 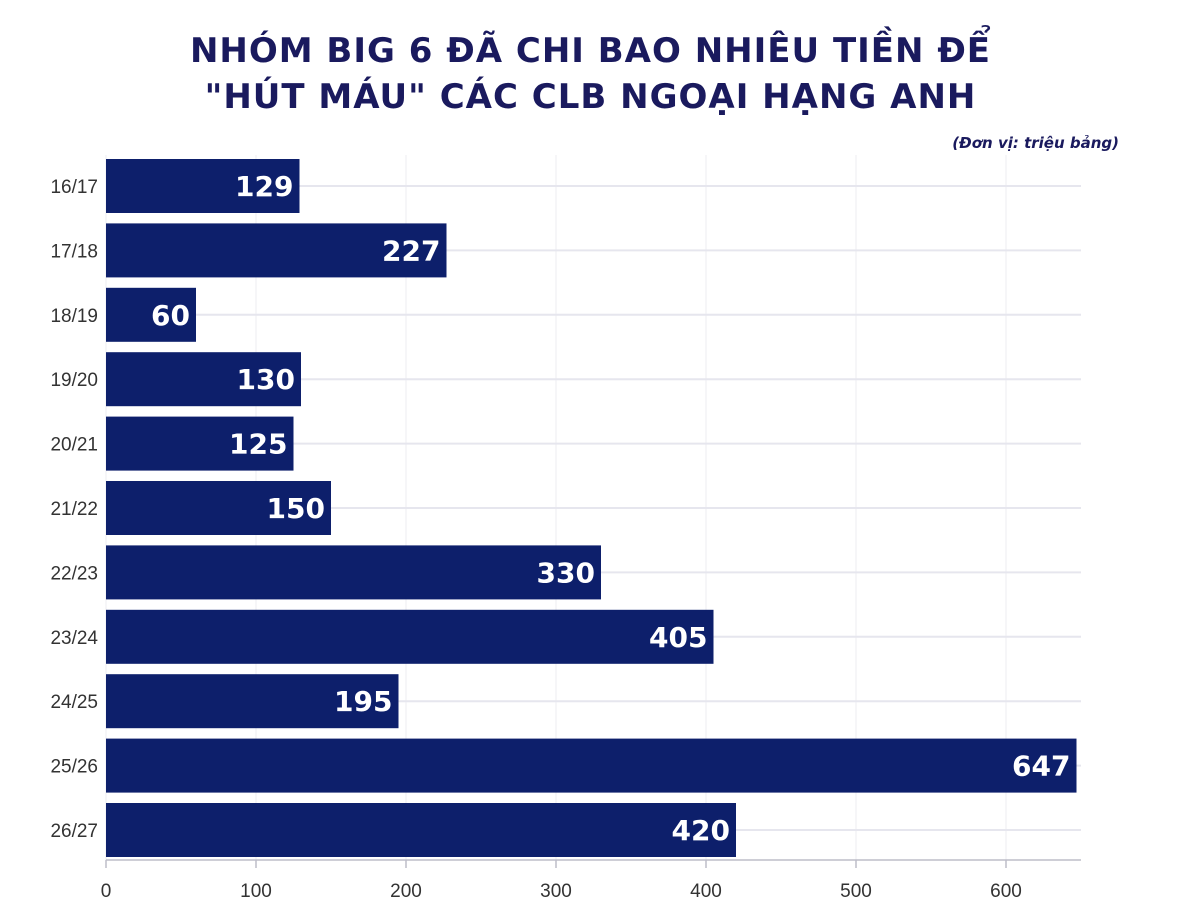 I want to click on x-tick-label: 300, so click(x=556, y=891).